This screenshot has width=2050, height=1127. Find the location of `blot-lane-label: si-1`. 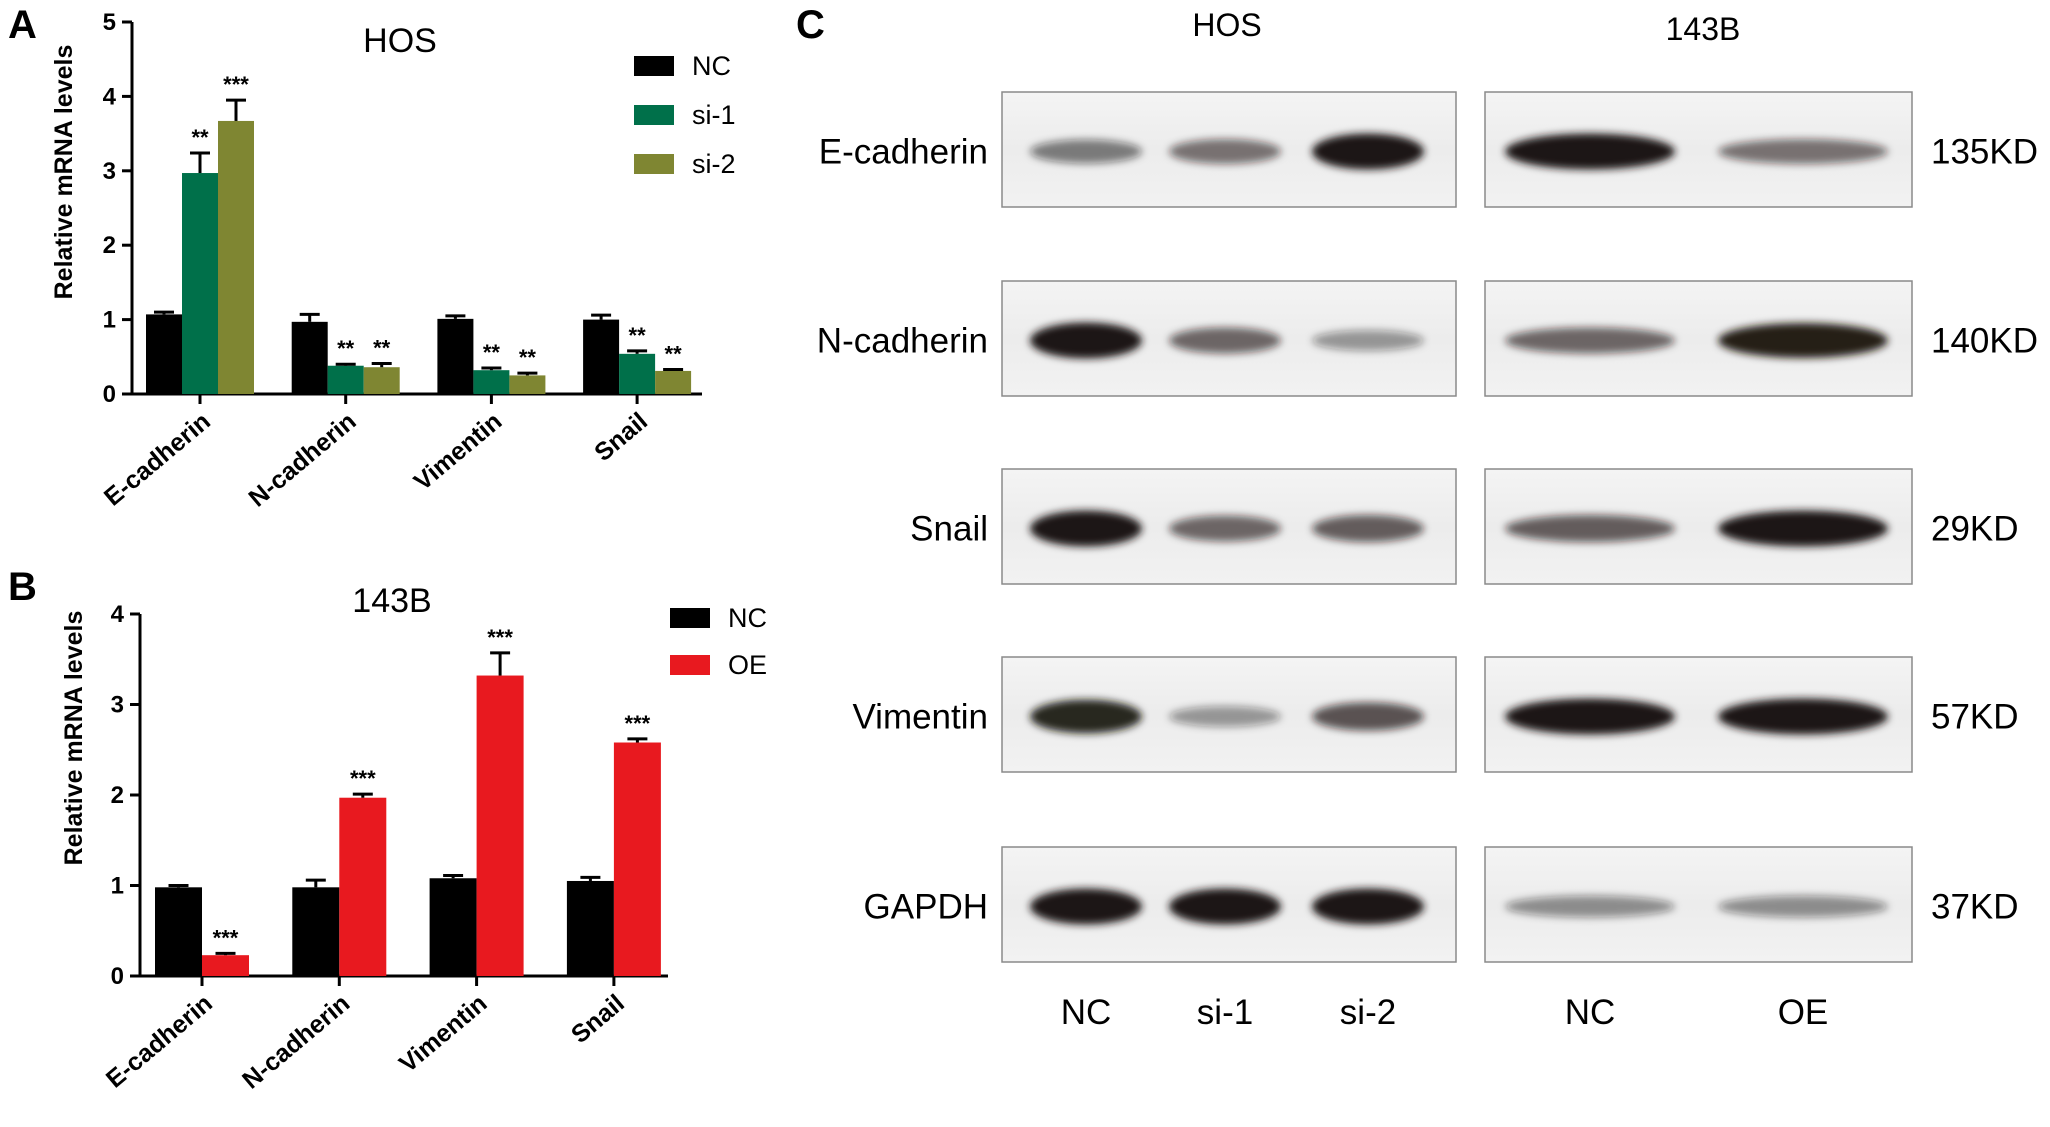

blot-lane-label: si-1 is located at coordinates (1225, 1012).